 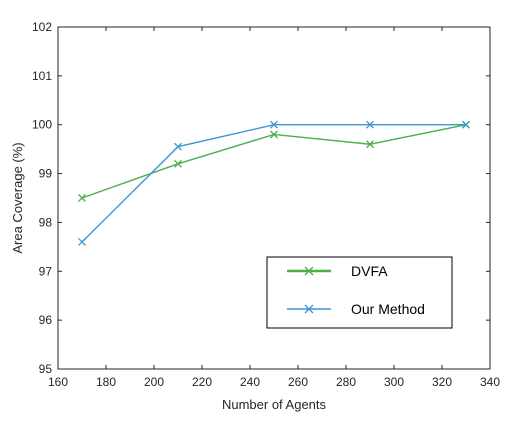 I want to click on y-tick-label: 101, so click(x=42, y=76).